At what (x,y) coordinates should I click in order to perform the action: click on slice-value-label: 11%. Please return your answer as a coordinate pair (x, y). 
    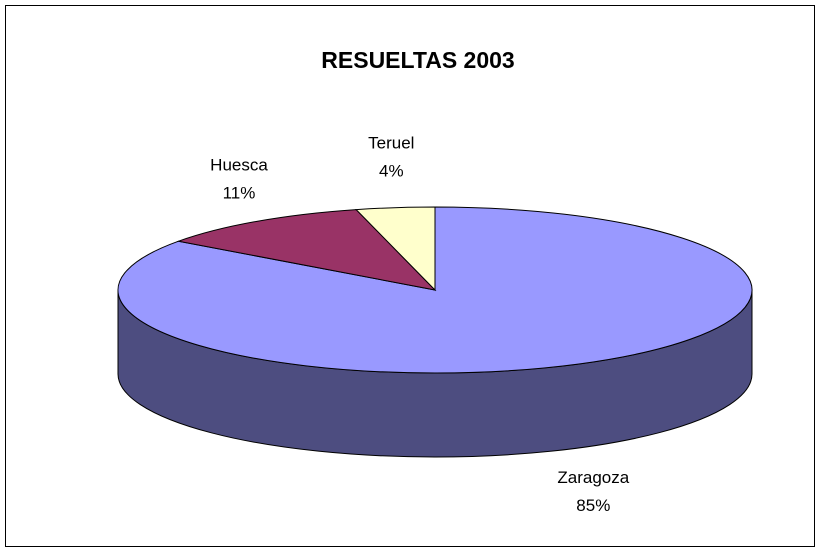
    Looking at the image, I should click on (239, 193).